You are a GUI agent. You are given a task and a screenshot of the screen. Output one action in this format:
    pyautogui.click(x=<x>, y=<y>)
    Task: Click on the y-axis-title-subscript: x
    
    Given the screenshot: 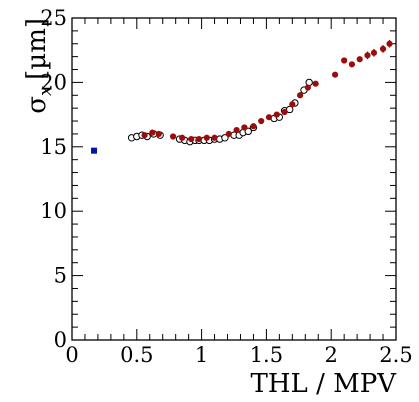 What is the action you would take?
    pyautogui.click(x=45, y=91)
    